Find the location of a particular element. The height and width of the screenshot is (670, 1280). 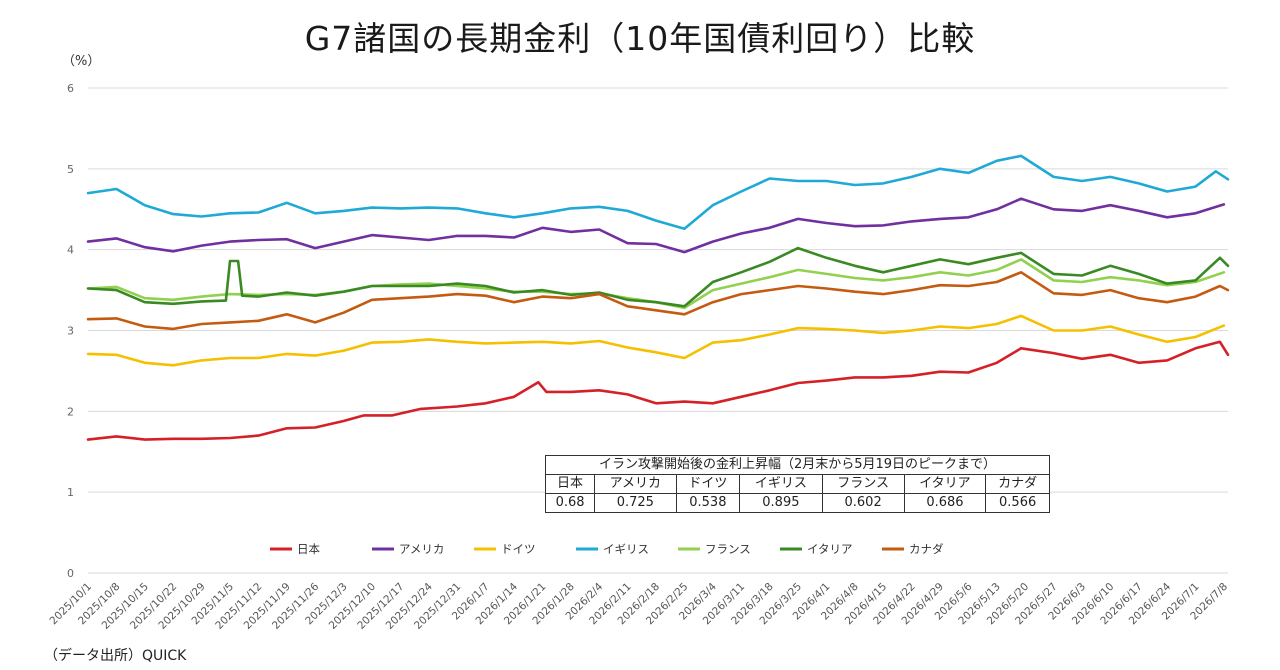

rise-table-header: アメリカ is located at coordinates (635, 484).